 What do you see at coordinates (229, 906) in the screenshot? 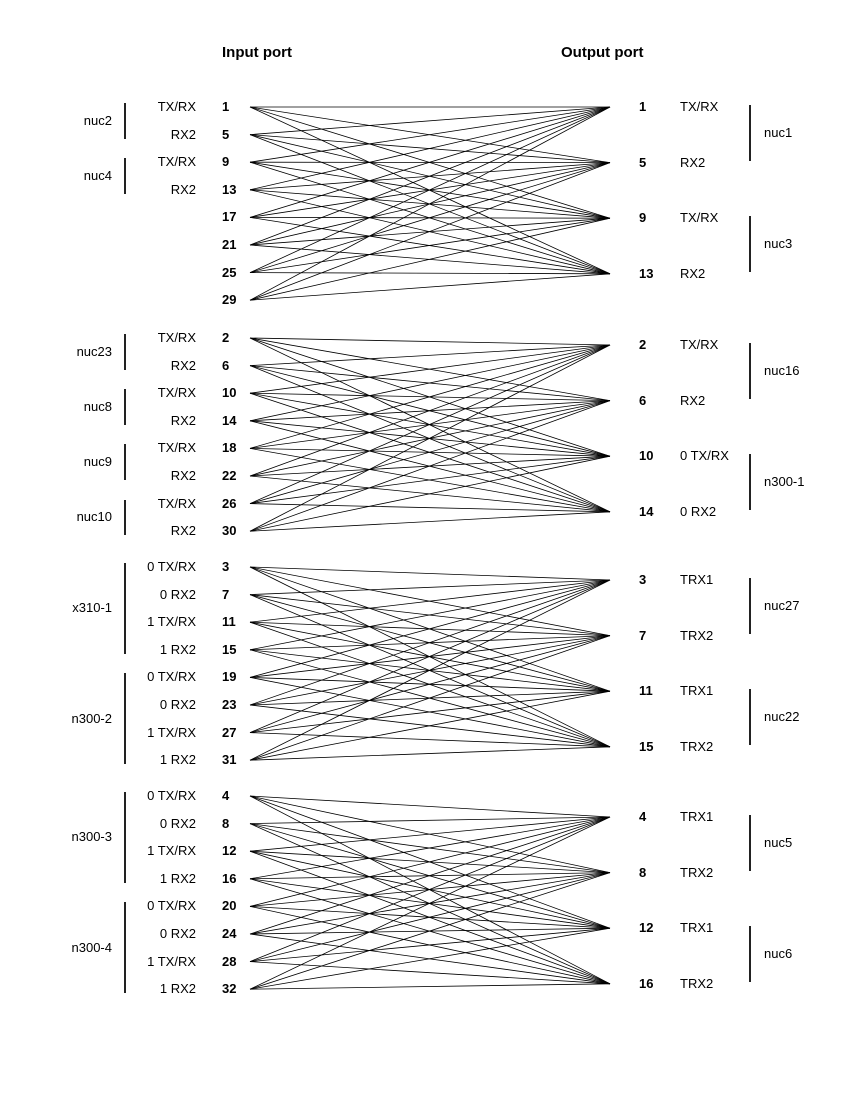
I see `input-port-number: 20` at bounding box center [229, 906].